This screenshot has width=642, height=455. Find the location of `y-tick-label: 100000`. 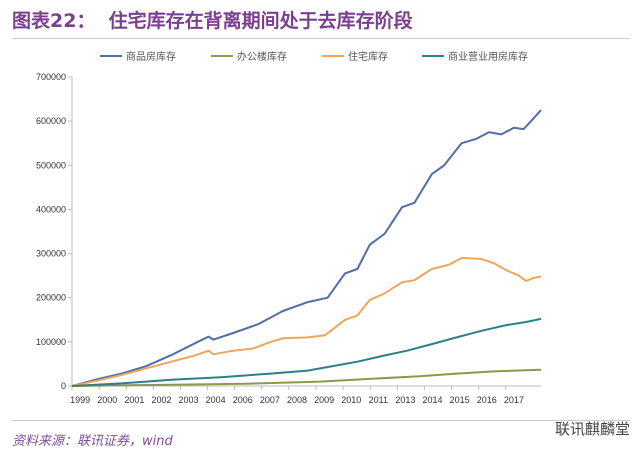

y-tick-label: 100000 is located at coordinates (51, 342).